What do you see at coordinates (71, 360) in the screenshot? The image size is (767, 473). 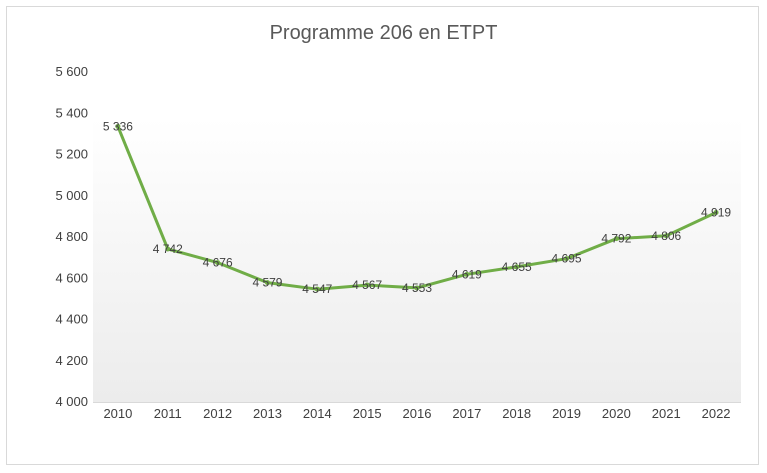 I see `y-tick-label: 4 200` at bounding box center [71, 360].